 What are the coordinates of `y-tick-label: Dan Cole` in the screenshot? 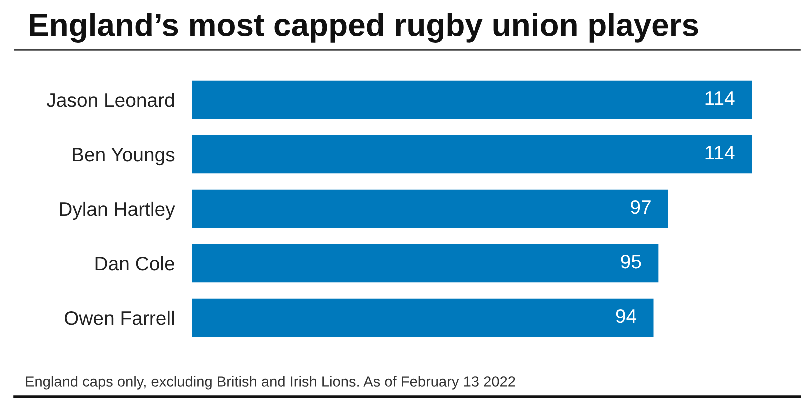 It's located at (135, 263).